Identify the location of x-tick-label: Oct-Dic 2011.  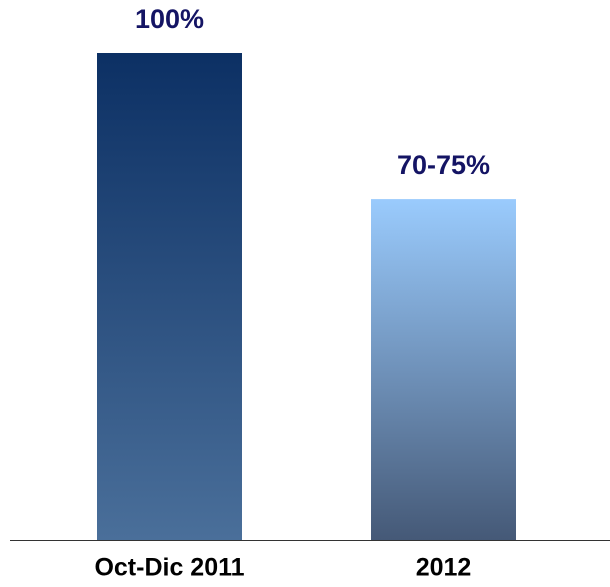
(169, 568).